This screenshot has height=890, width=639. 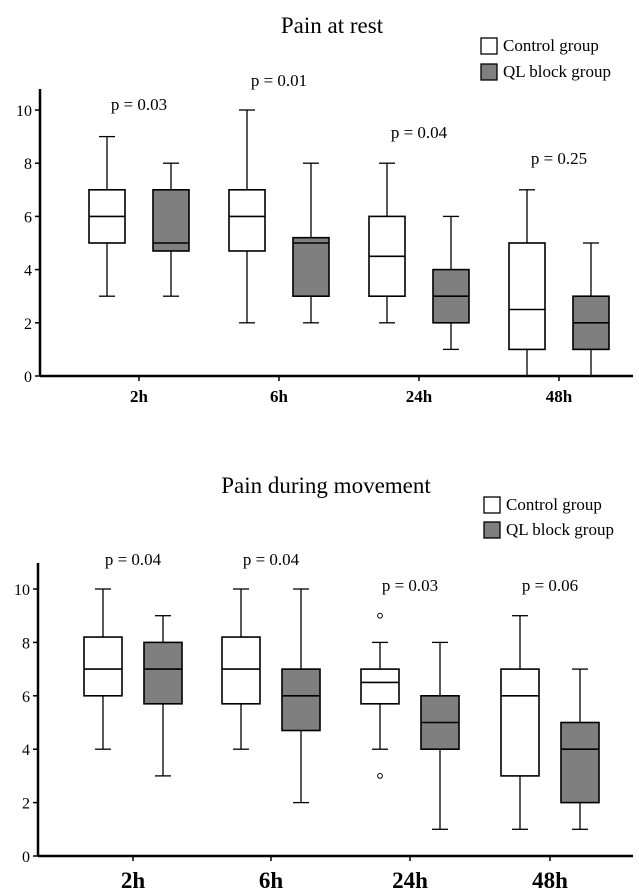 I want to click on chart-title: Pain during movement, so click(x=326, y=485).